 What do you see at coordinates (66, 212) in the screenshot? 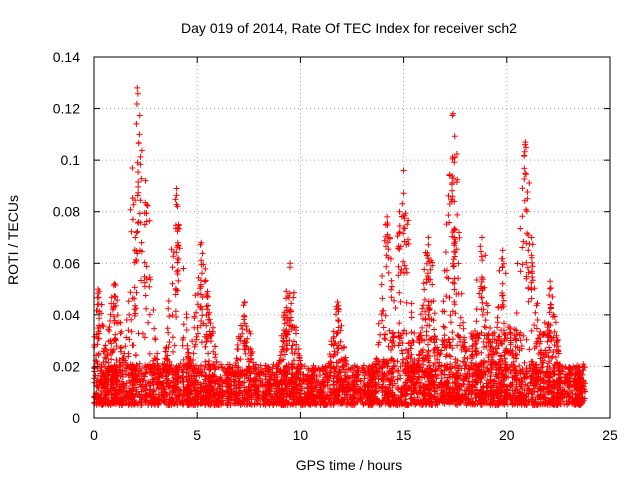
I see `y-tick-label: 0.08` at bounding box center [66, 212].